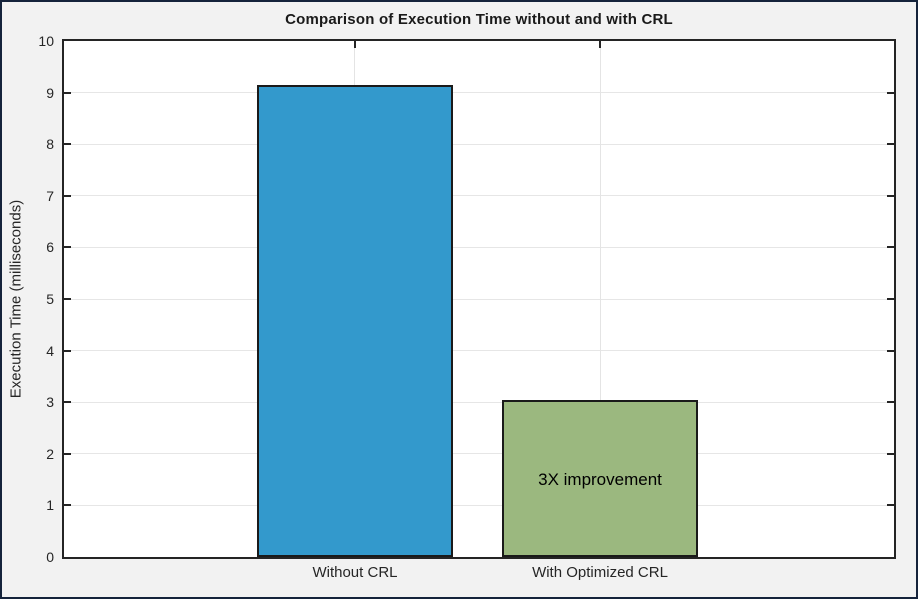 The image size is (918, 599). Describe the element at coordinates (50, 247) in the screenshot. I see `y-tick-label: 6` at that location.